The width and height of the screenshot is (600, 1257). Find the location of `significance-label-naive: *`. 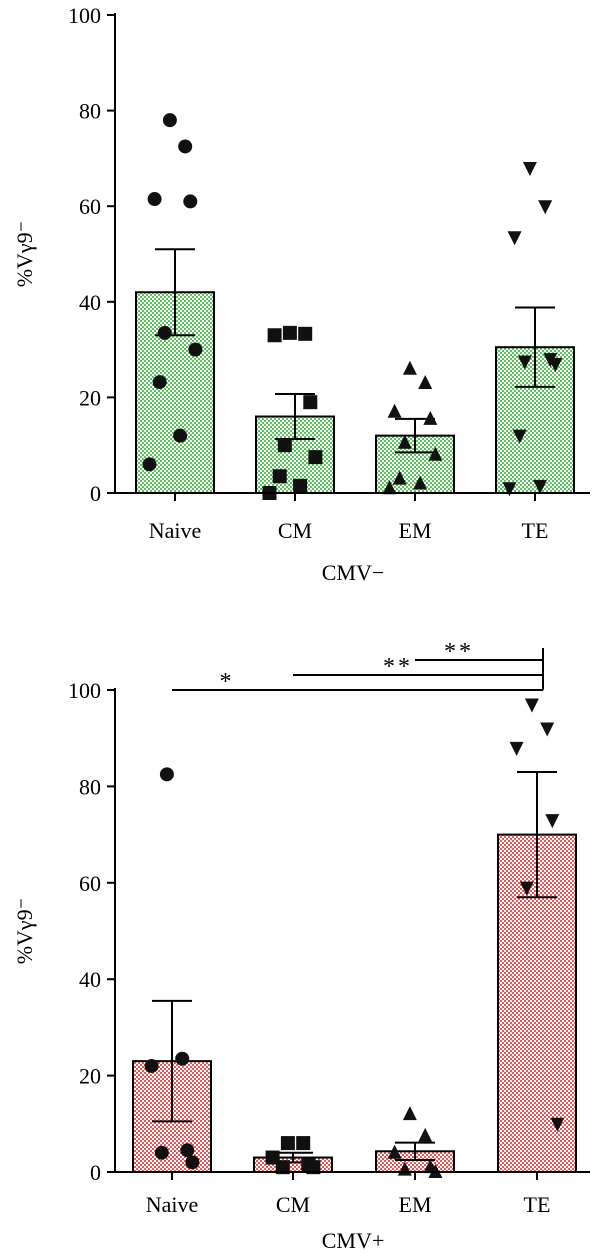

significance-label-naive: * is located at coordinates (227, 682).